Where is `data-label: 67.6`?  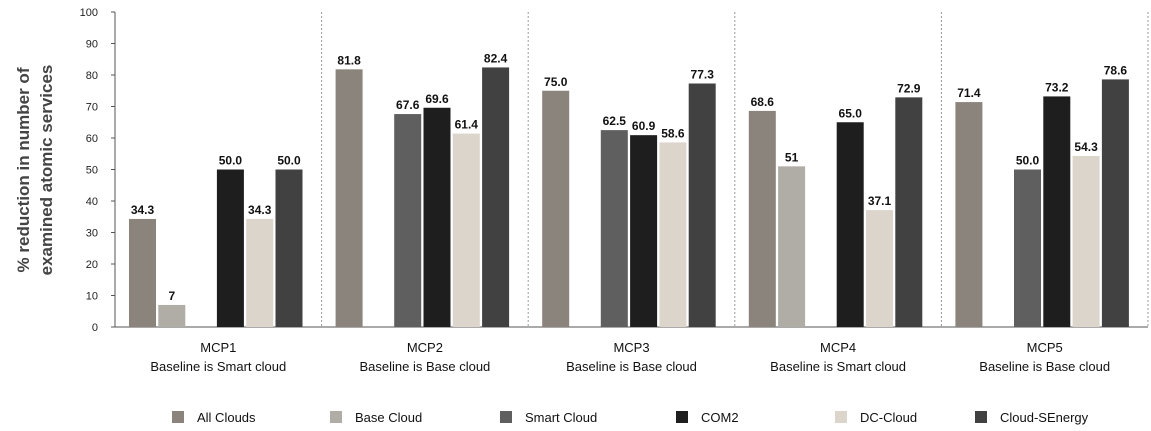 data-label: 67.6 is located at coordinates (408, 105).